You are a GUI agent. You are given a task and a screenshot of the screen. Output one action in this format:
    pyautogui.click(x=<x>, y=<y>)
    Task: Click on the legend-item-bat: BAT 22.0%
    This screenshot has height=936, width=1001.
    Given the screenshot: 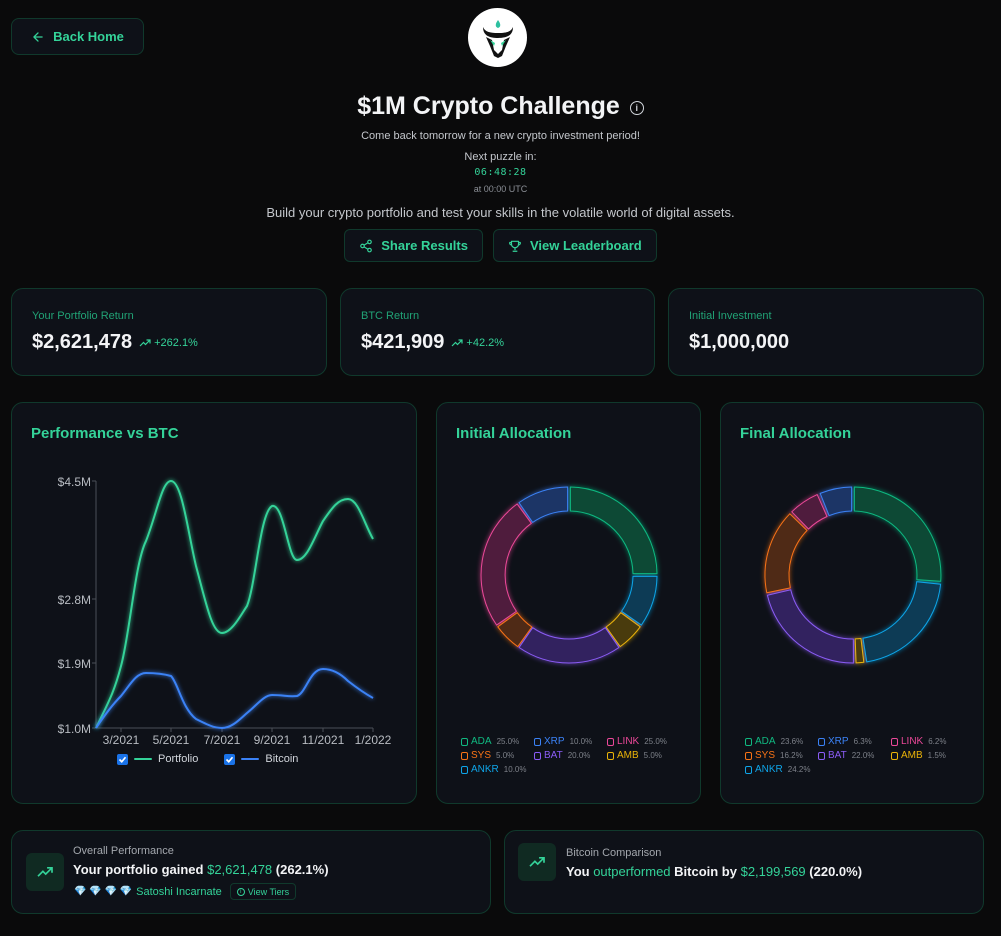 What is the action you would take?
    pyautogui.click(x=854, y=755)
    